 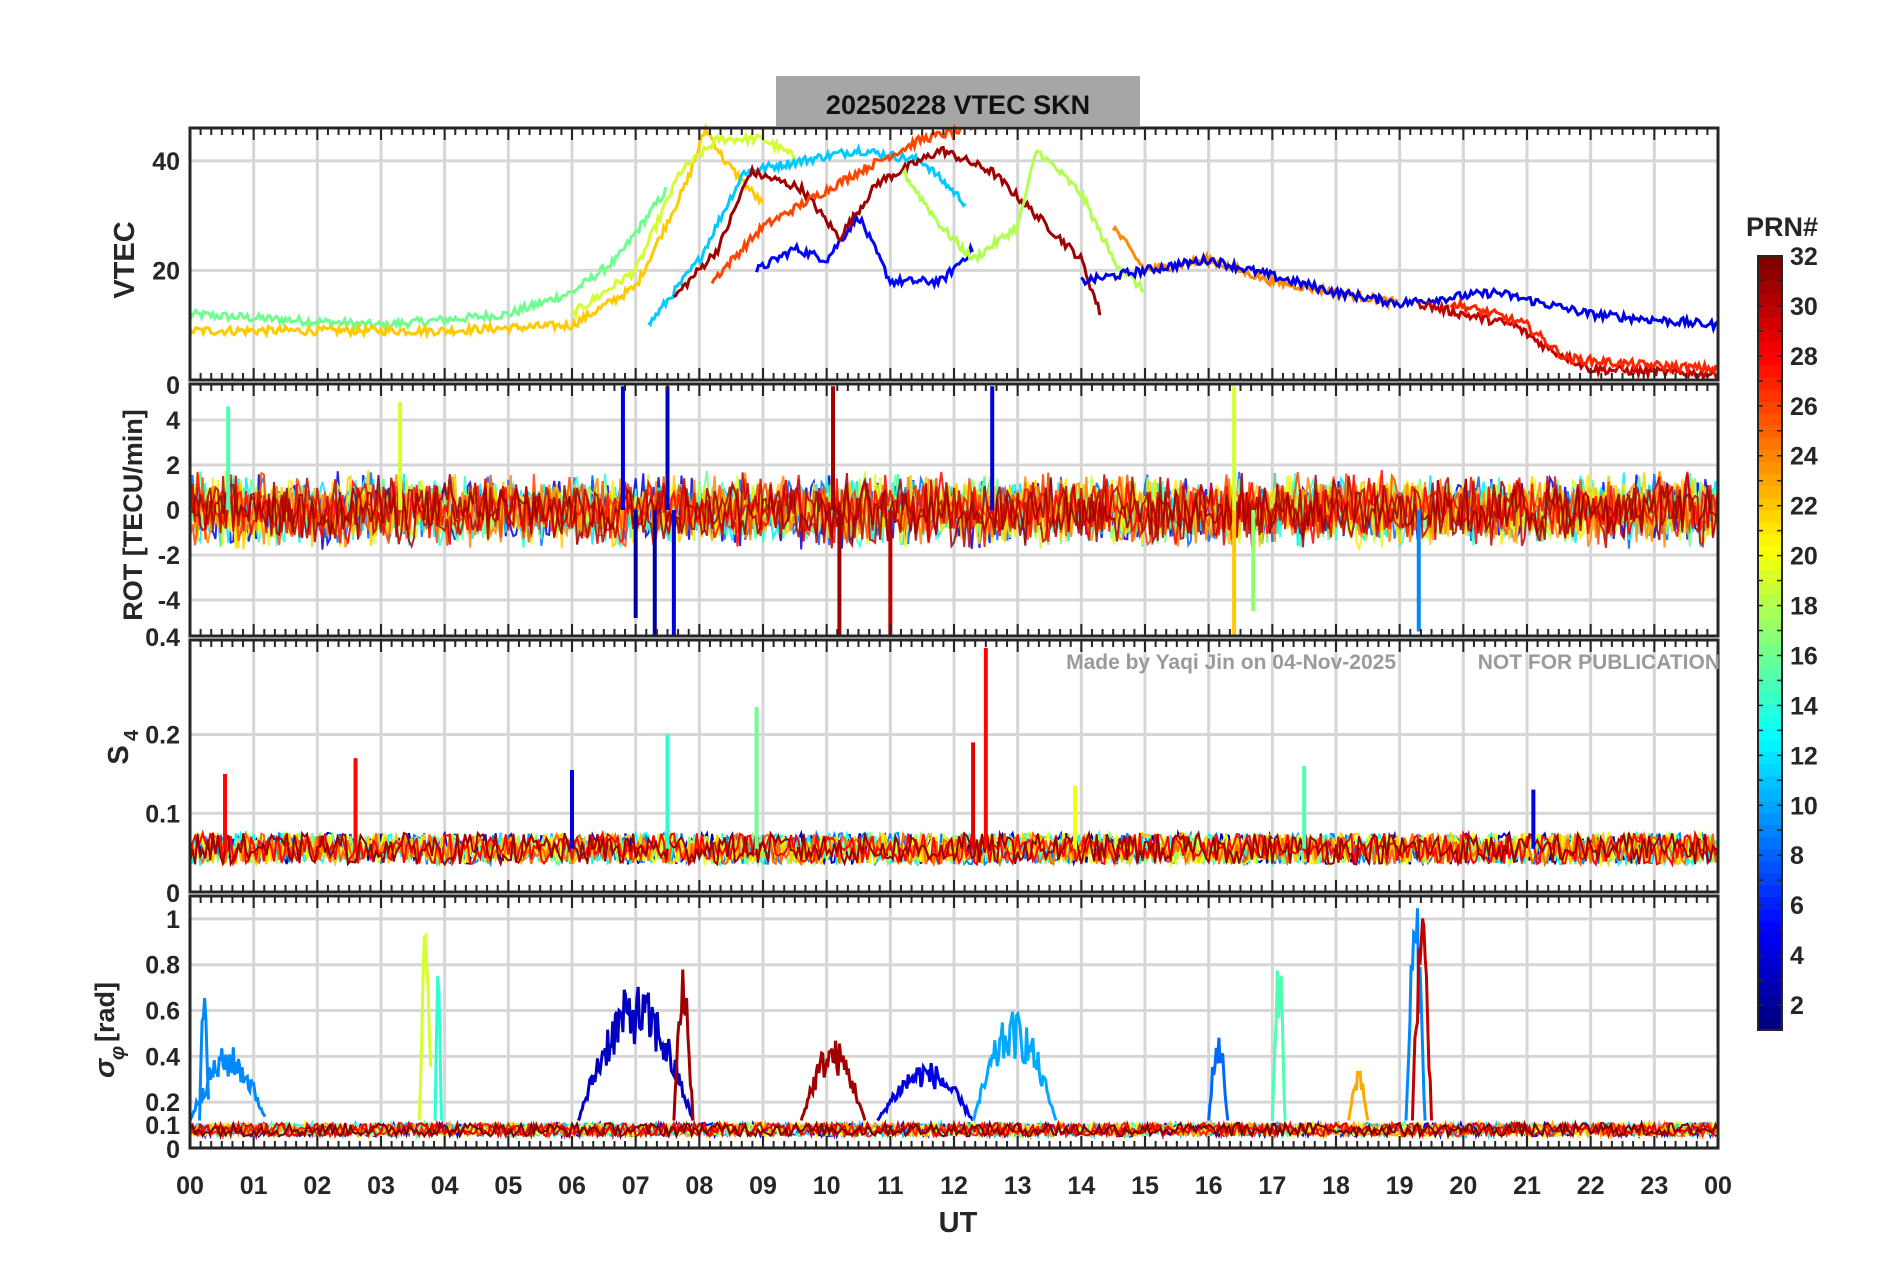 I want to click on colorbar-tick-label: 14, so click(x=1804, y=706).